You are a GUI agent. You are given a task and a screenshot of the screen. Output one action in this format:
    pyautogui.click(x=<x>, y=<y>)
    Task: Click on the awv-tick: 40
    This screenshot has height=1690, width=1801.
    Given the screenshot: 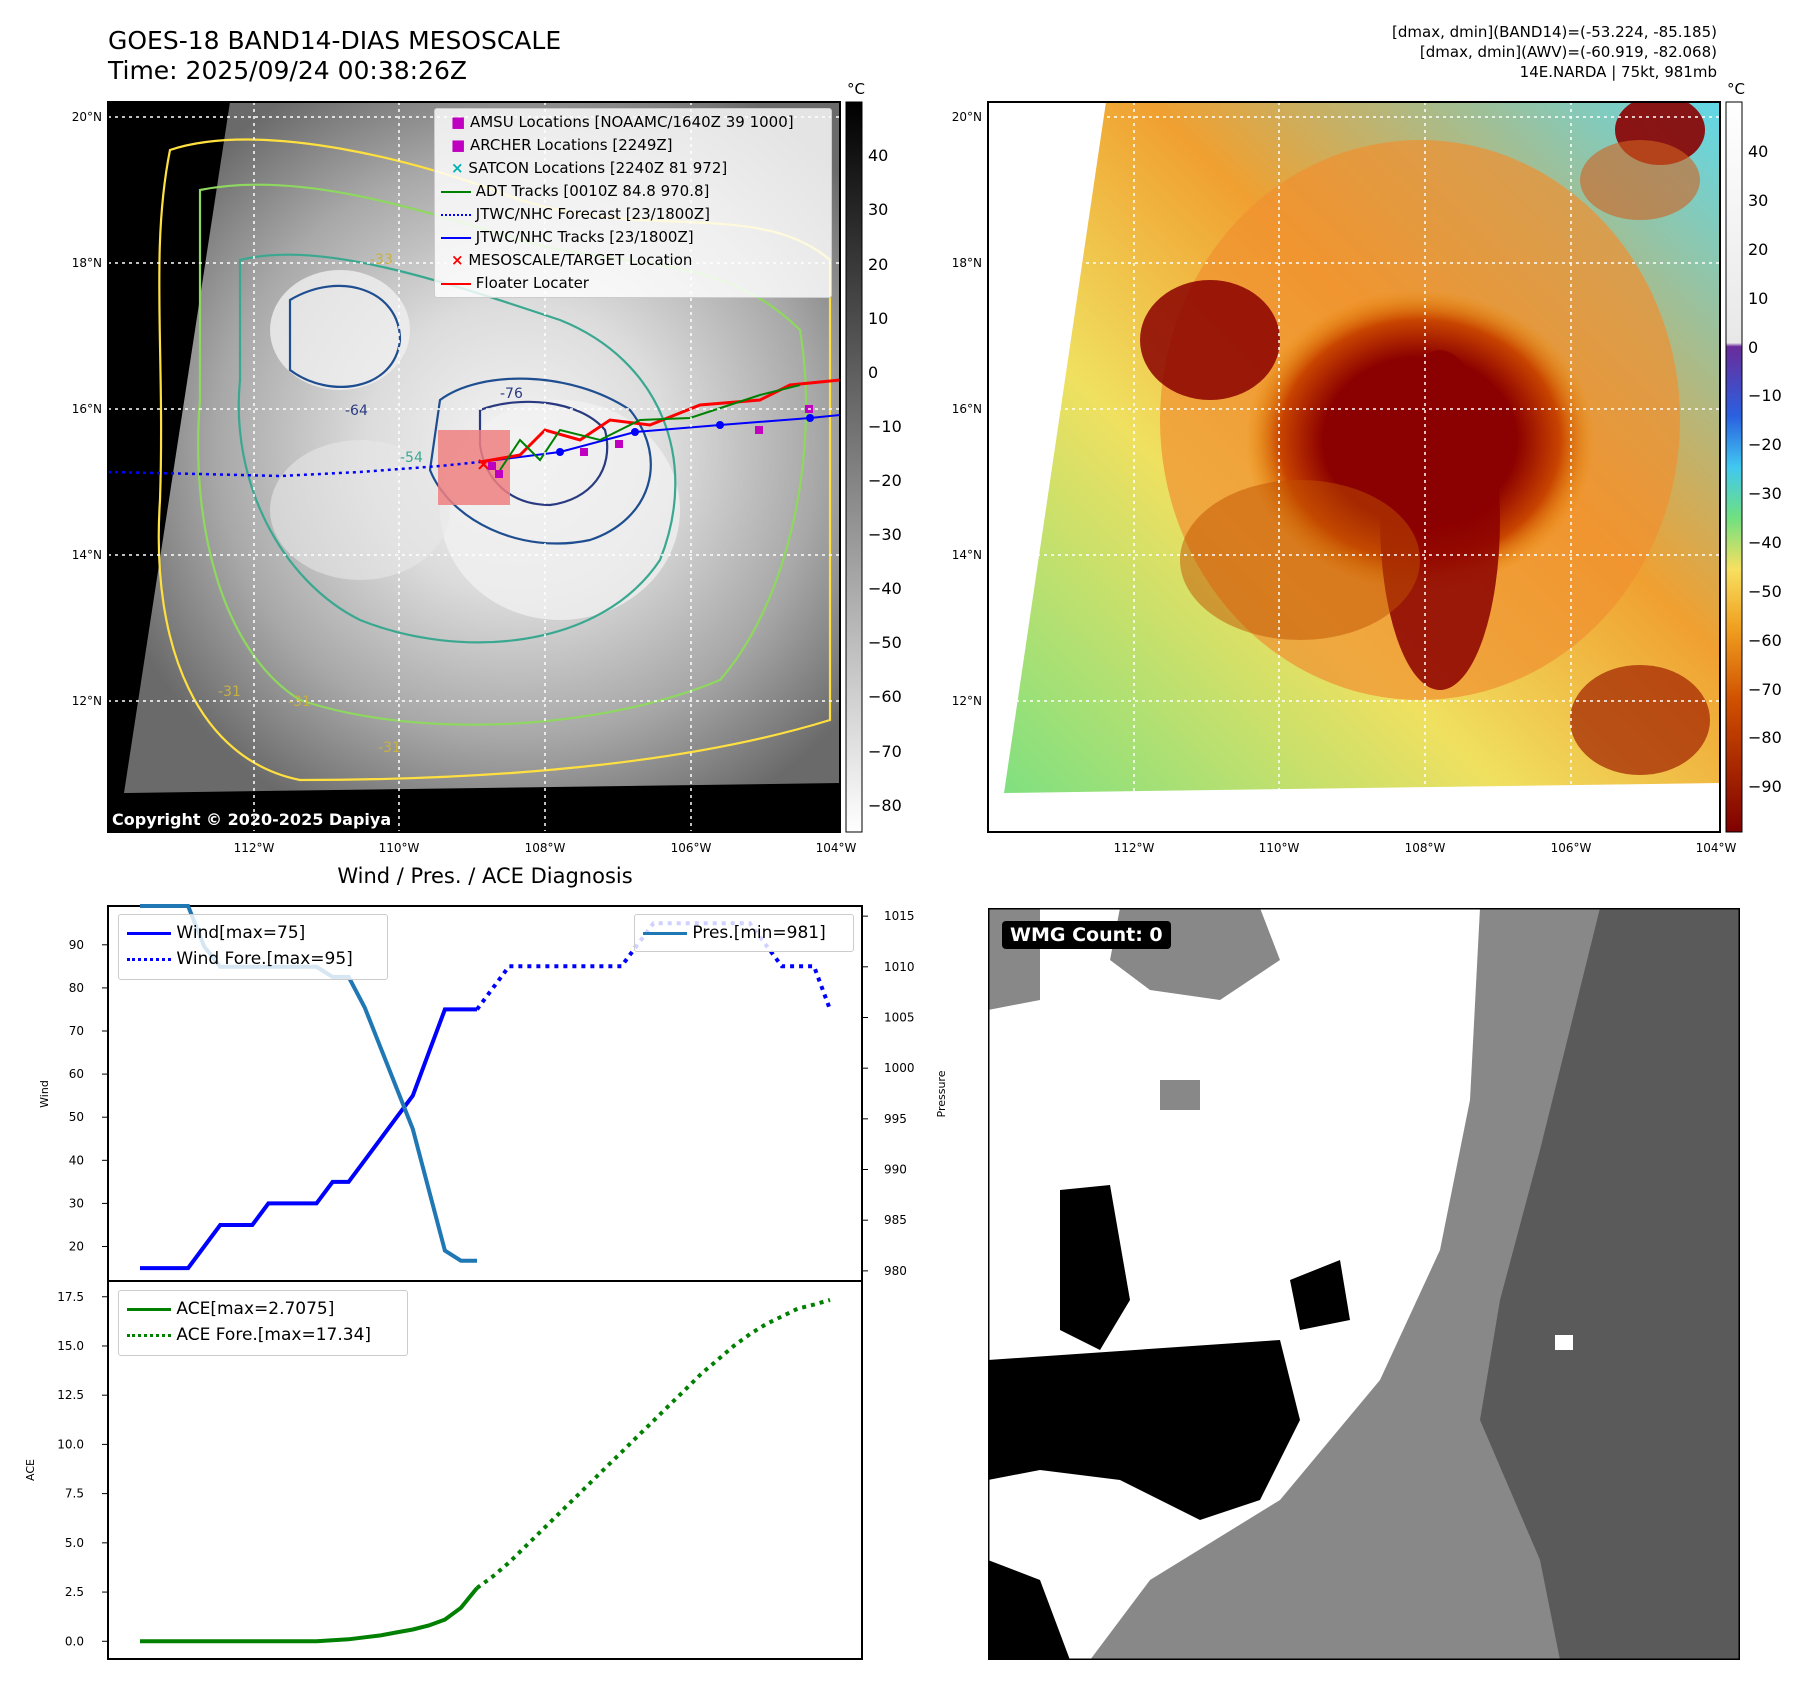 What is the action you would take?
    pyautogui.click(x=1758, y=151)
    